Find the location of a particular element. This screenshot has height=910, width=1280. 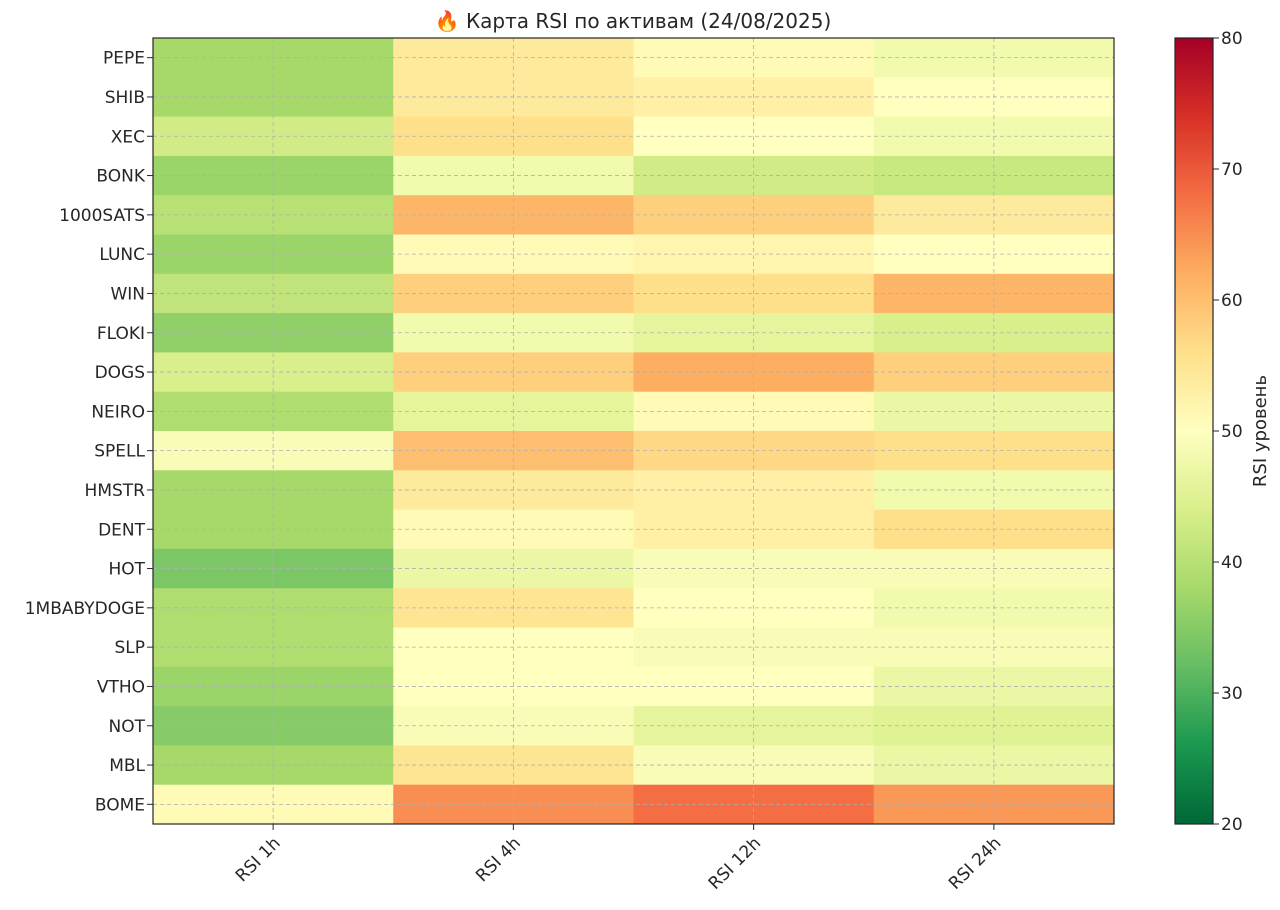

y-tick-label: WIN is located at coordinates (127, 294).